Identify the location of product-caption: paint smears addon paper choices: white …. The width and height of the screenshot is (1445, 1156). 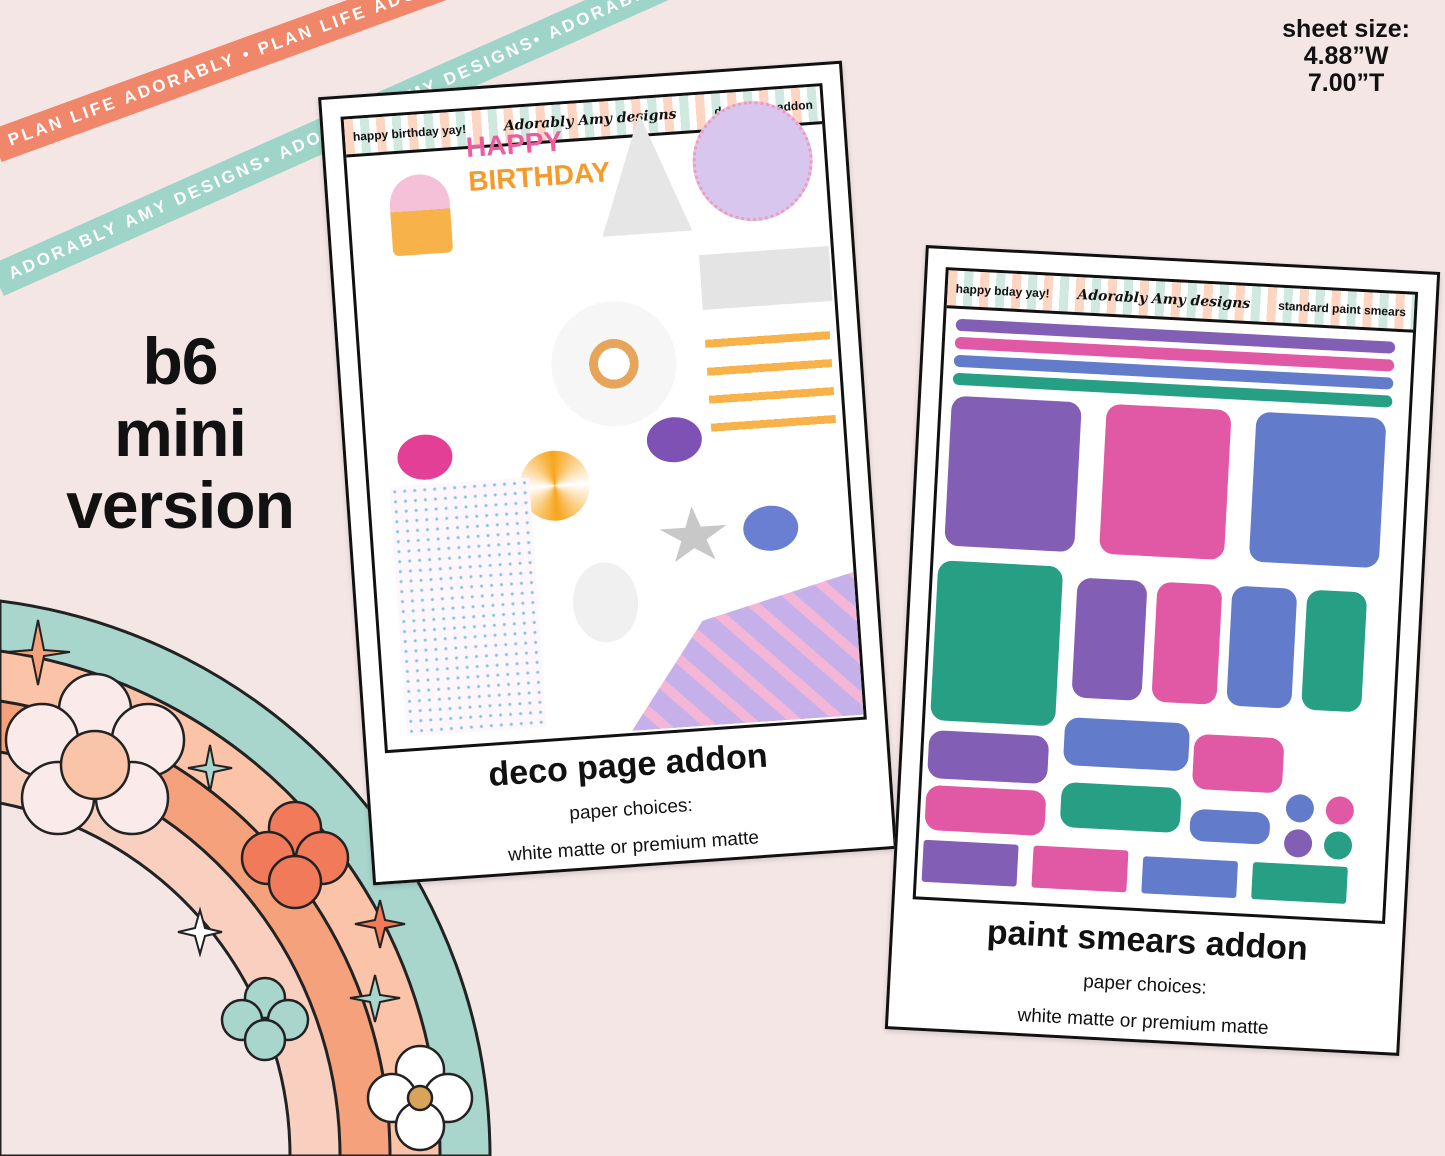
(1145, 977).